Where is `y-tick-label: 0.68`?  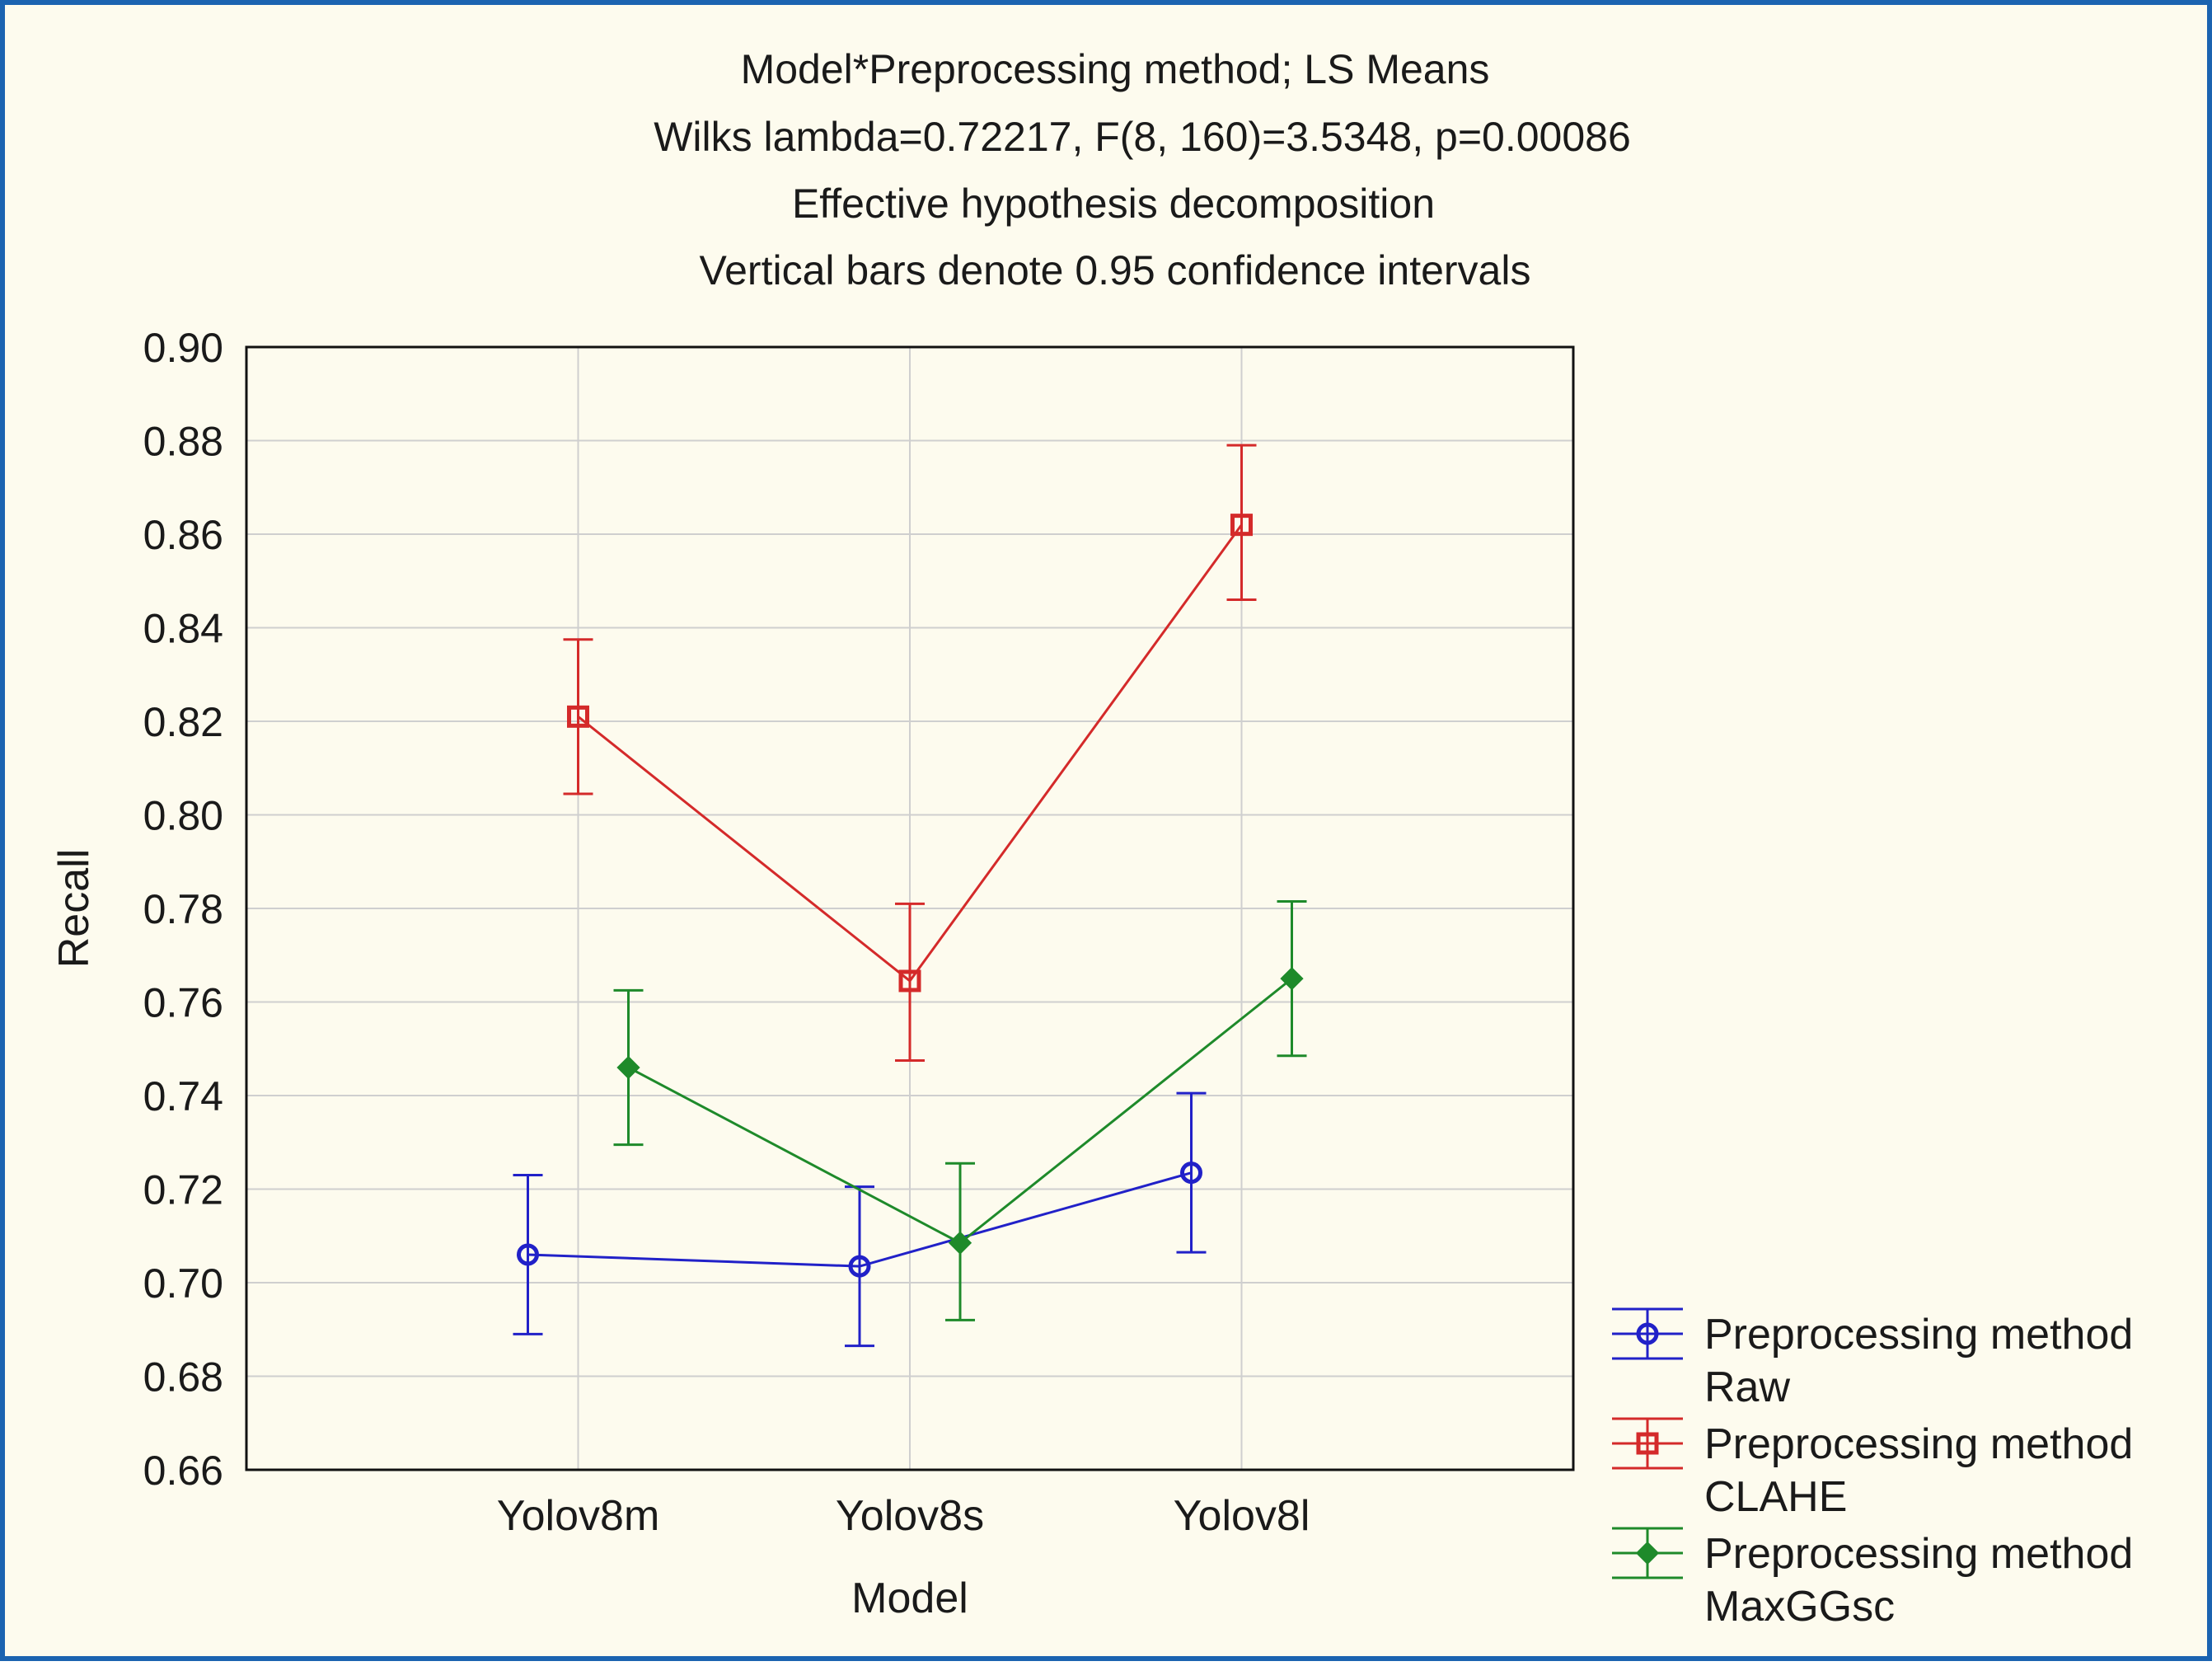
y-tick-label: 0.68 is located at coordinates (183, 1378).